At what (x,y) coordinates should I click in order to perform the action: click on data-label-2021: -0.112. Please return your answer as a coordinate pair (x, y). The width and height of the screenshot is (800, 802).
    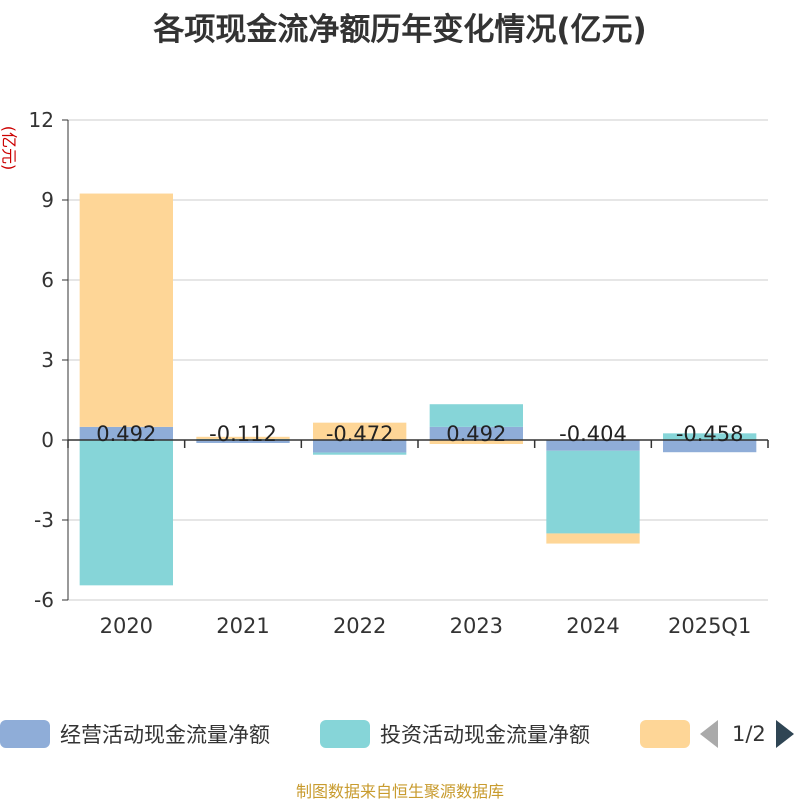
    Looking at the image, I should click on (243, 434).